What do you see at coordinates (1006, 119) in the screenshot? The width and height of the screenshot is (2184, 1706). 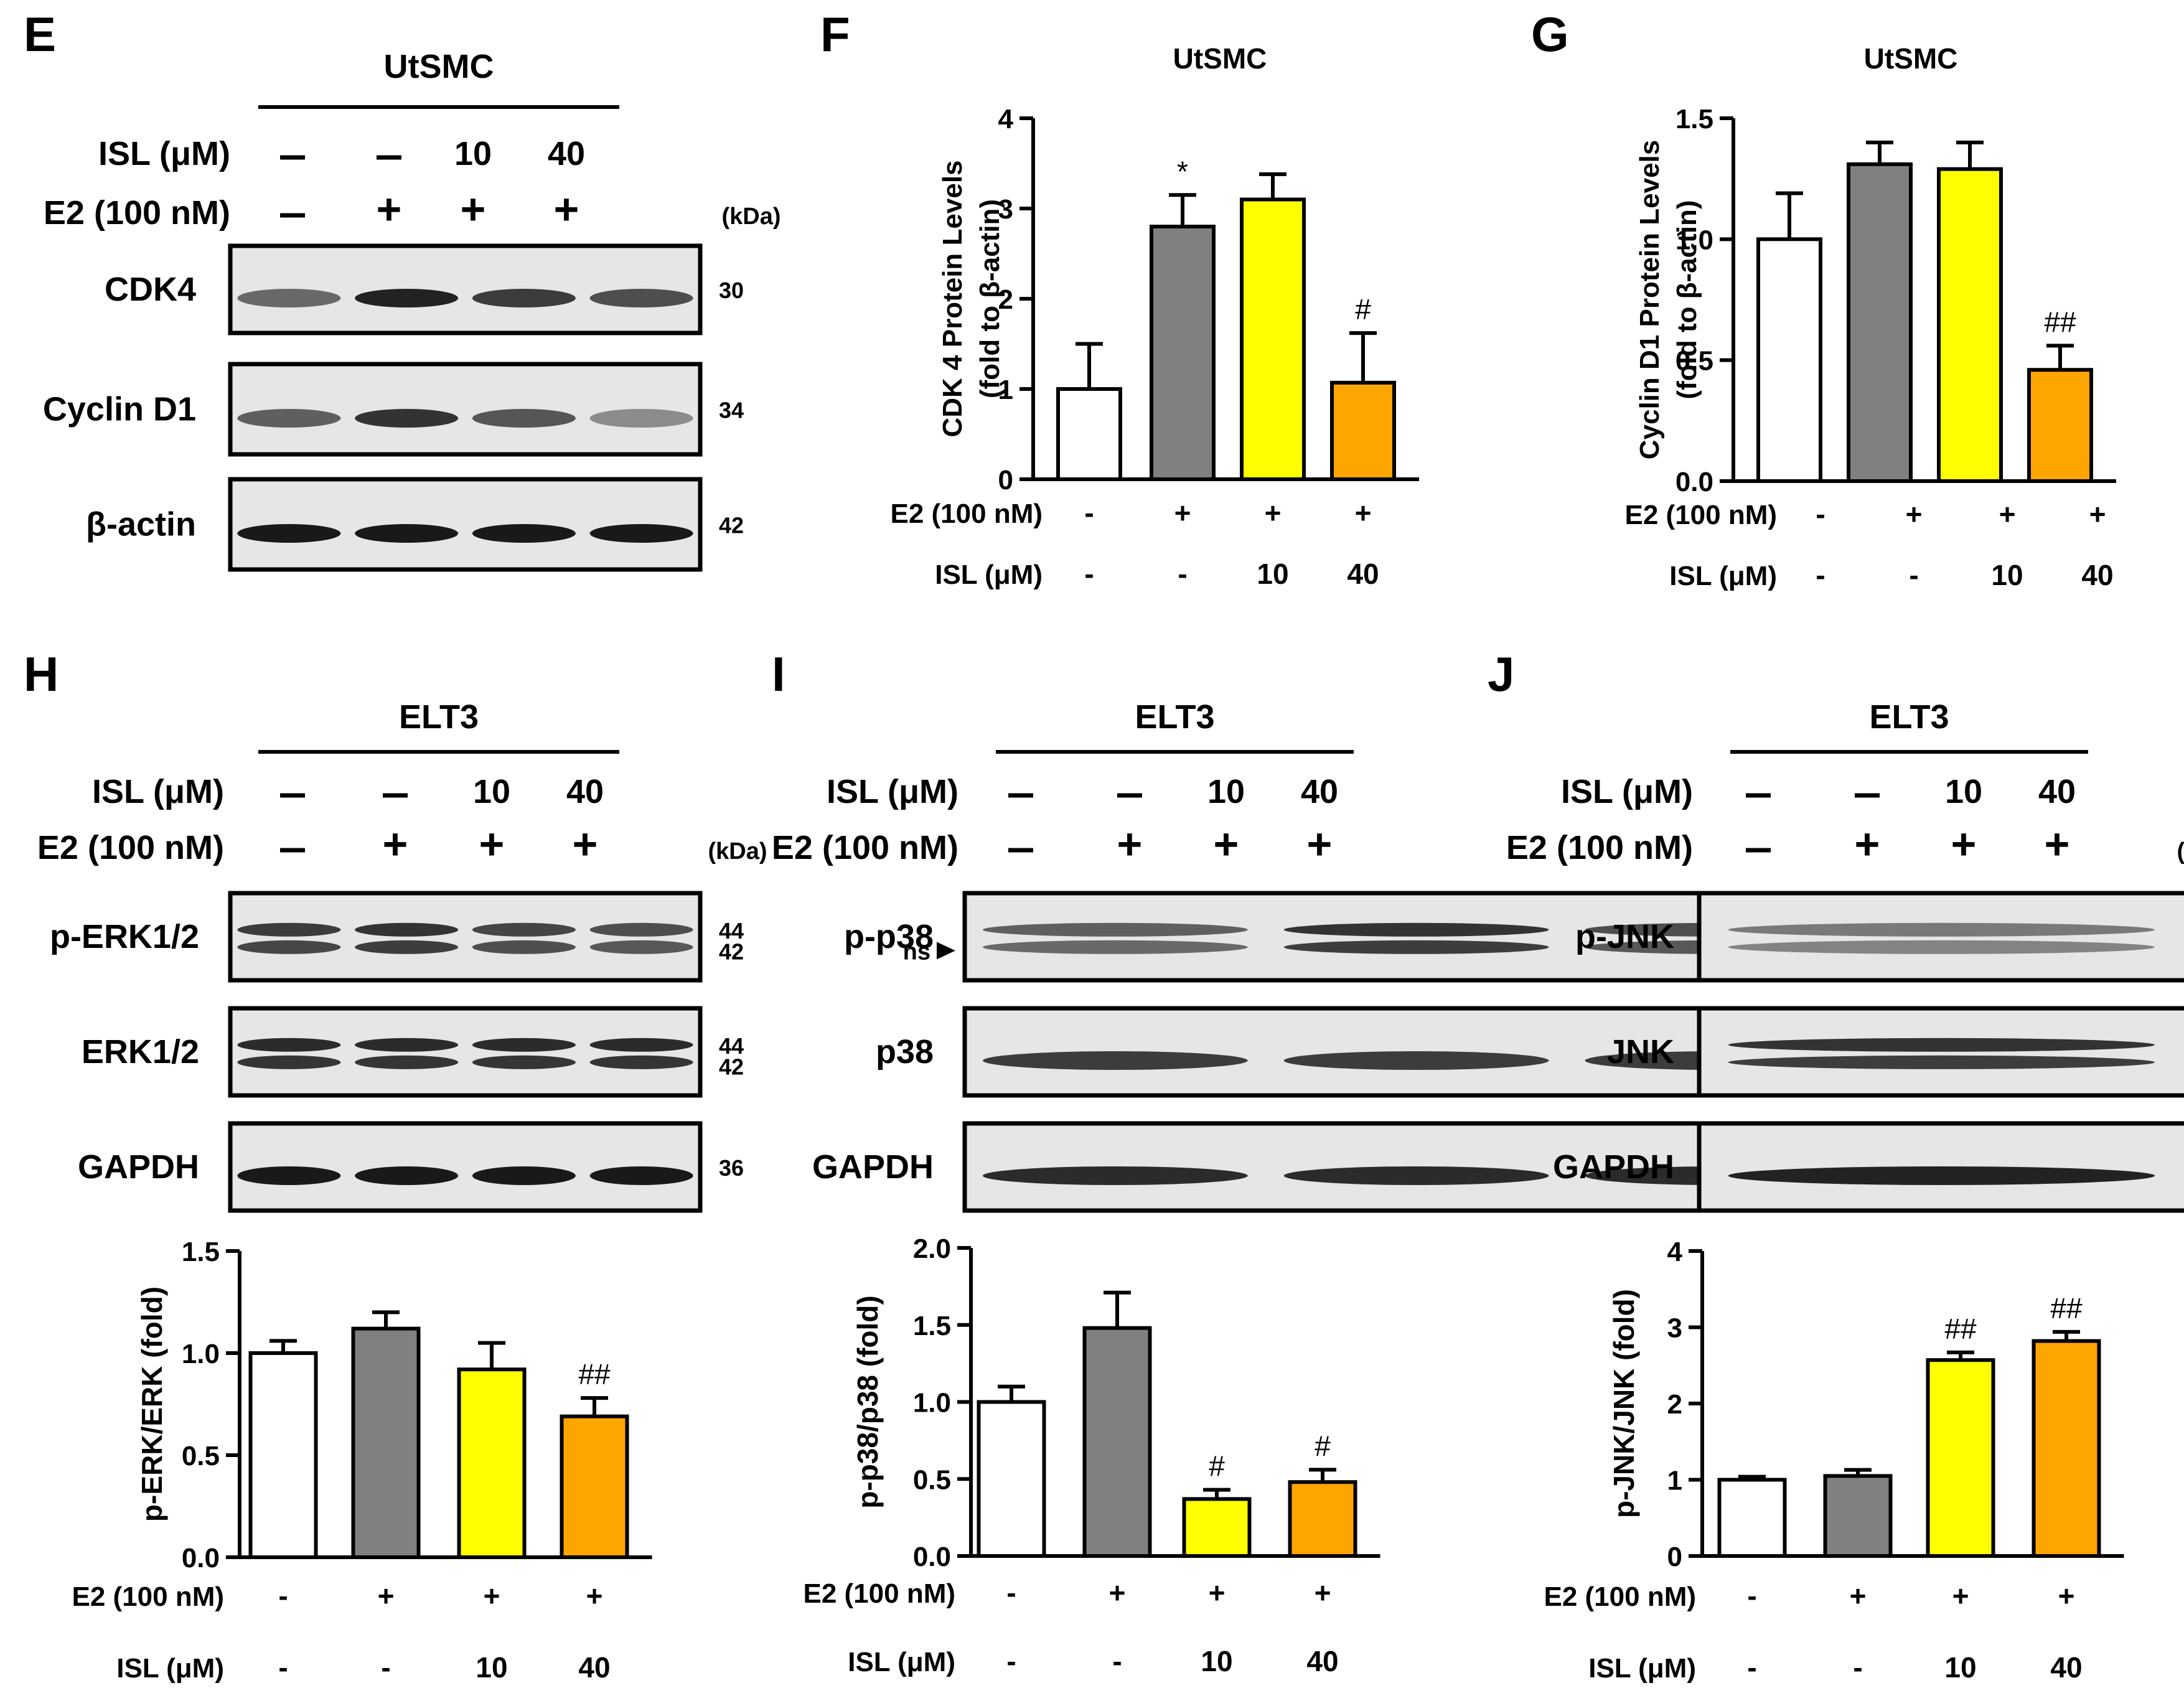 I see `y-tick-label: 4` at bounding box center [1006, 119].